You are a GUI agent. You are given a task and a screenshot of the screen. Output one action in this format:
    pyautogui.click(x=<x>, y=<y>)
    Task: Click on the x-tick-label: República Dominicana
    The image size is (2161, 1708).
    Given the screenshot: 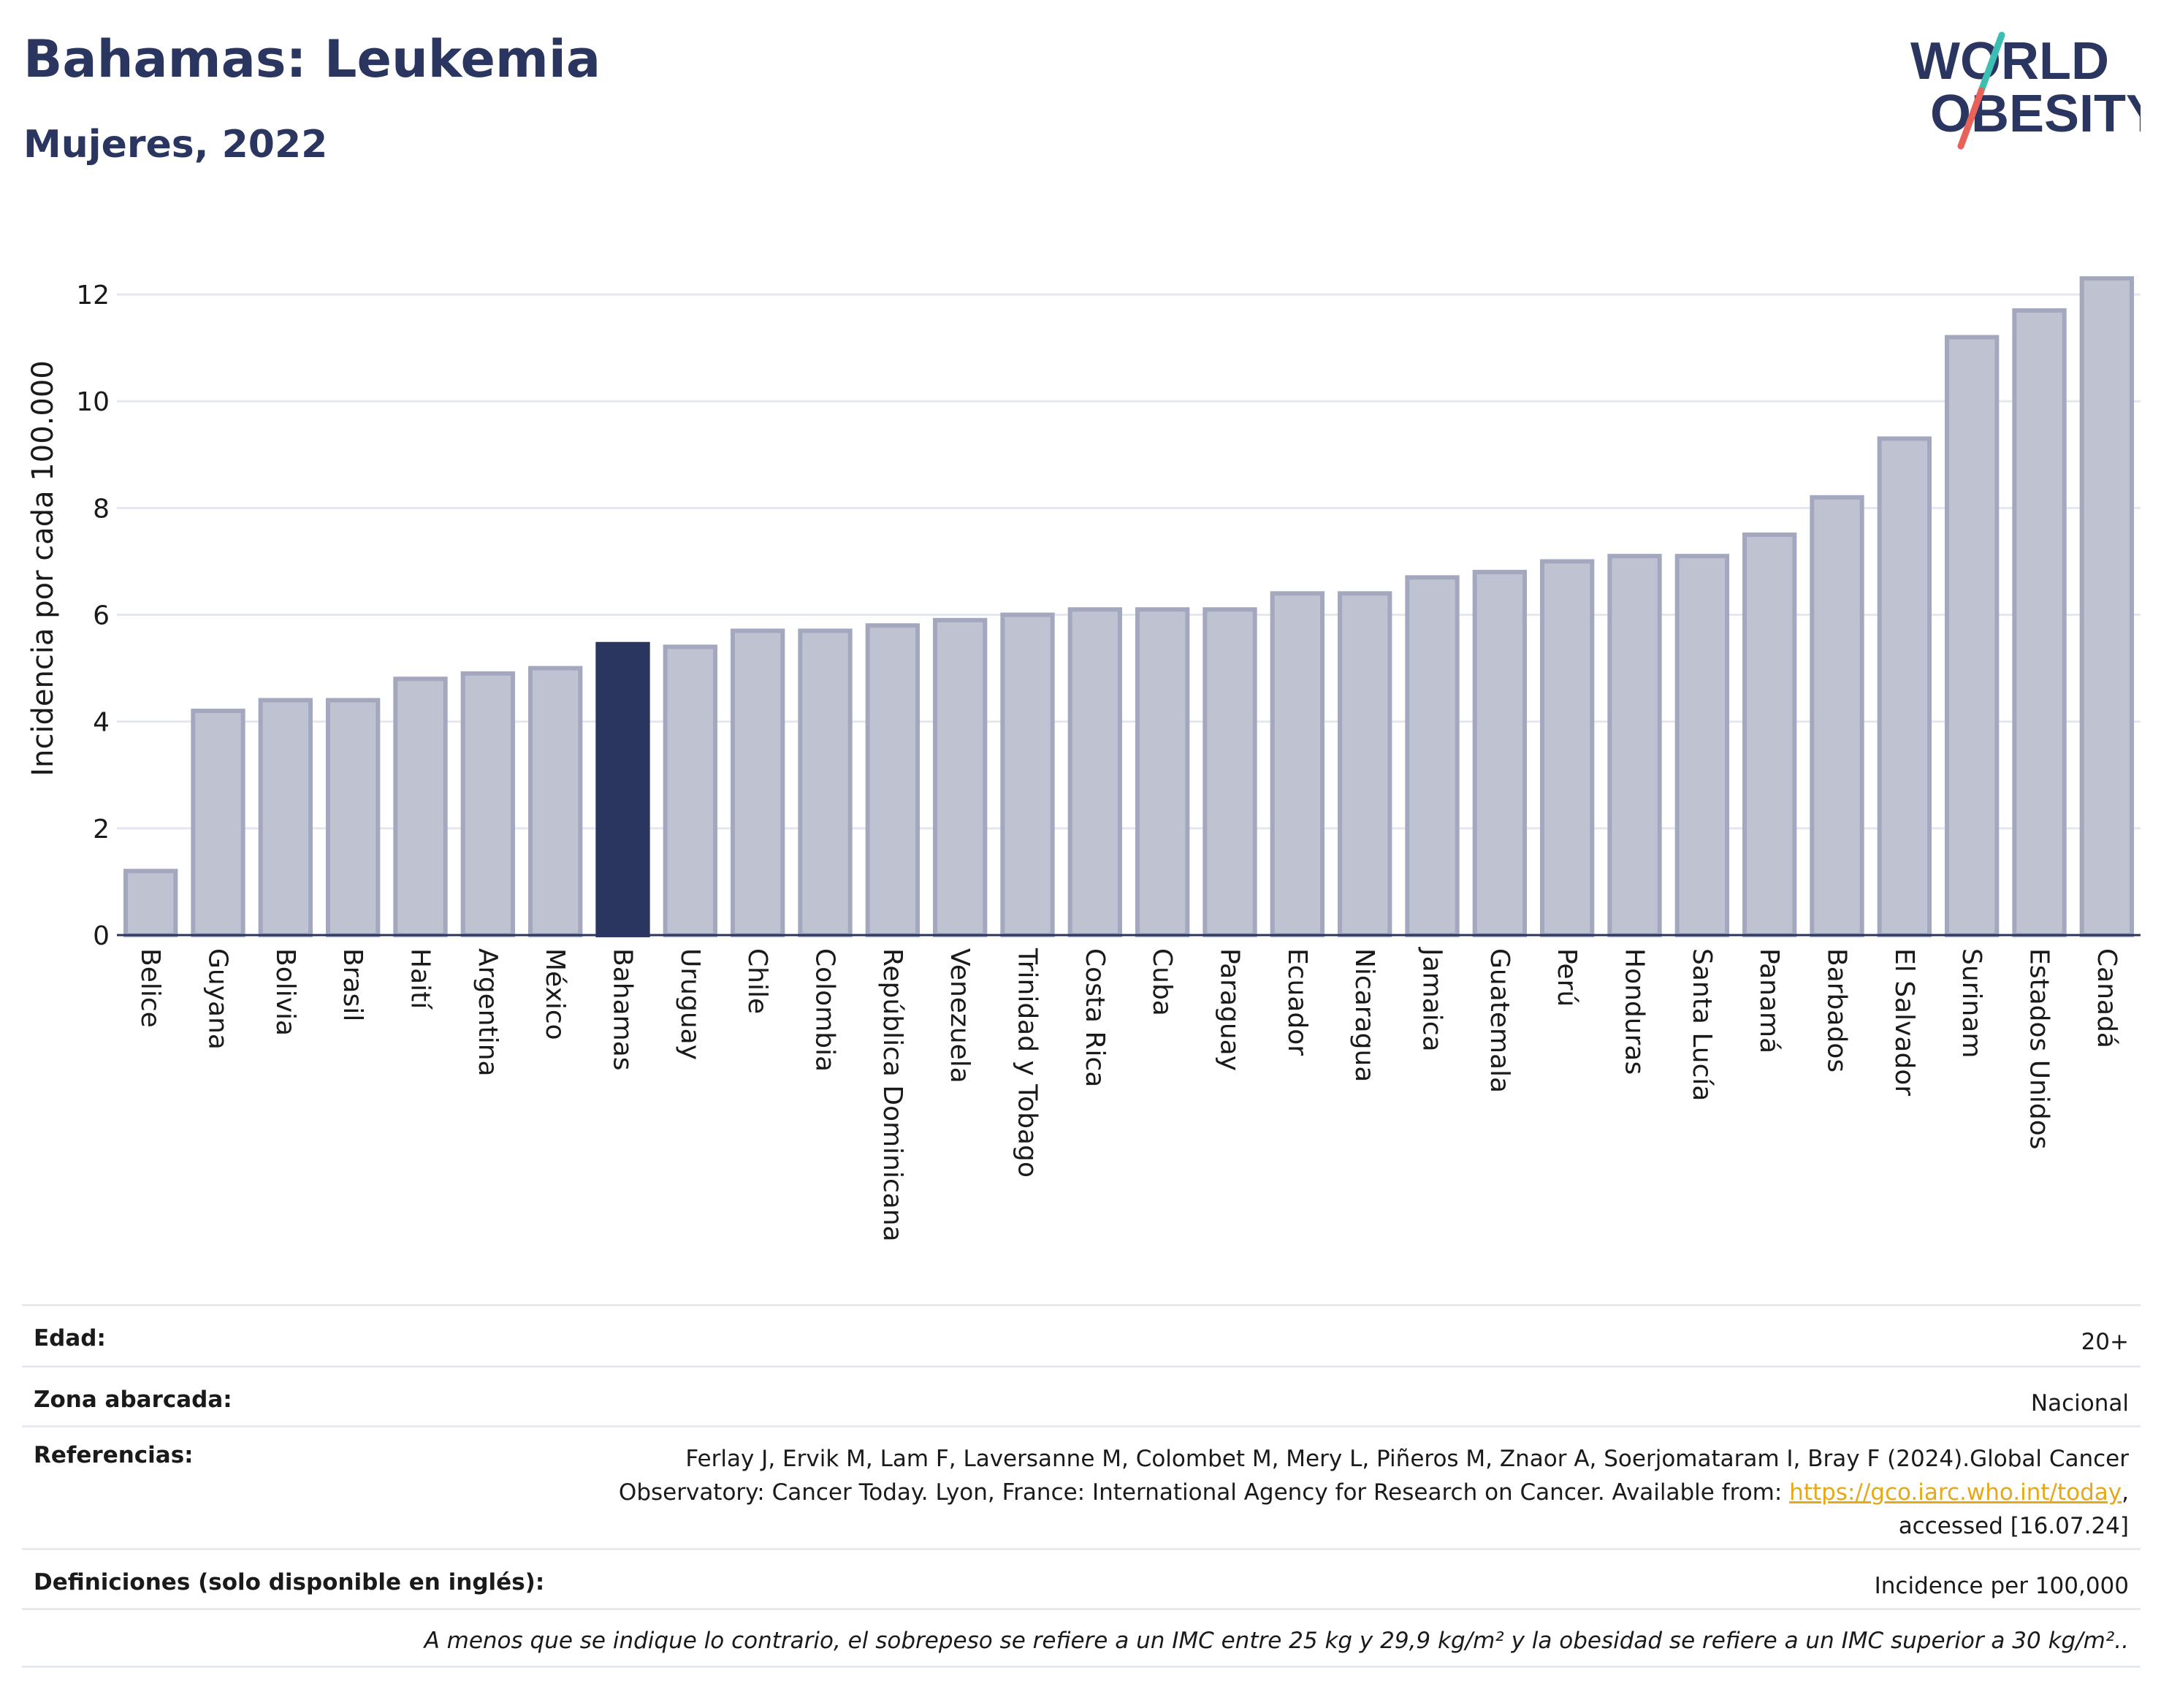 What is the action you would take?
    pyautogui.click(x=892, y=1095)
    